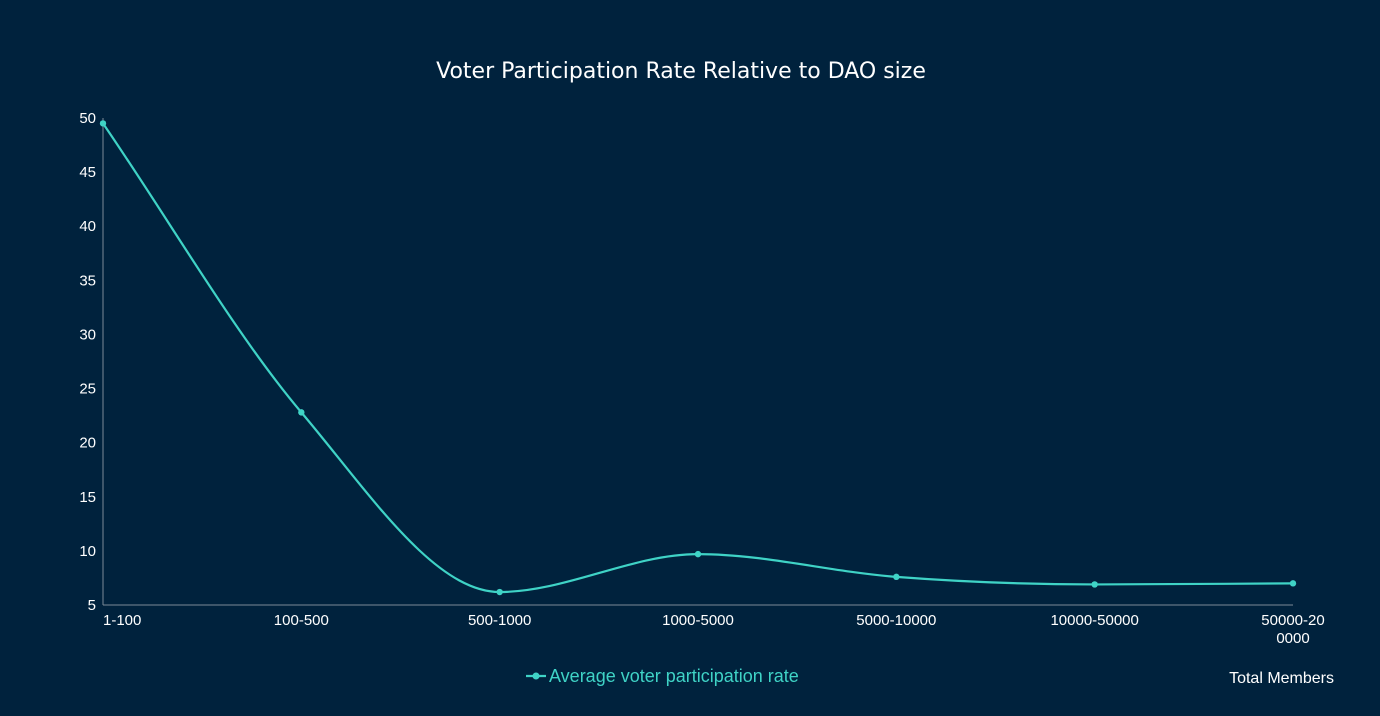 This screenshot has width=1380, height=716. Describe the element at coordinates (698, 620) in the screenshot. I see `x-tick-label: 1000-5000` at that location.